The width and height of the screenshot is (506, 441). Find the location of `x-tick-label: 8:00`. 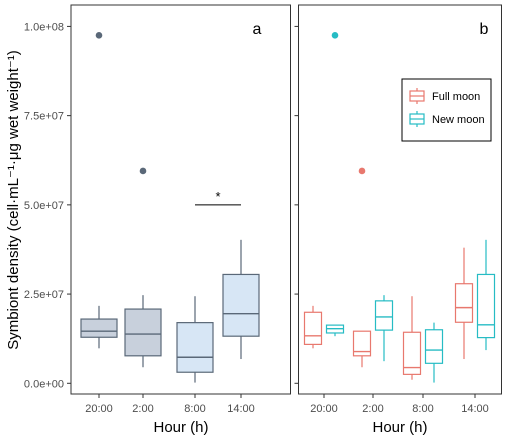

x-tick-label: 8:00 is located at coordinates (194, 409).